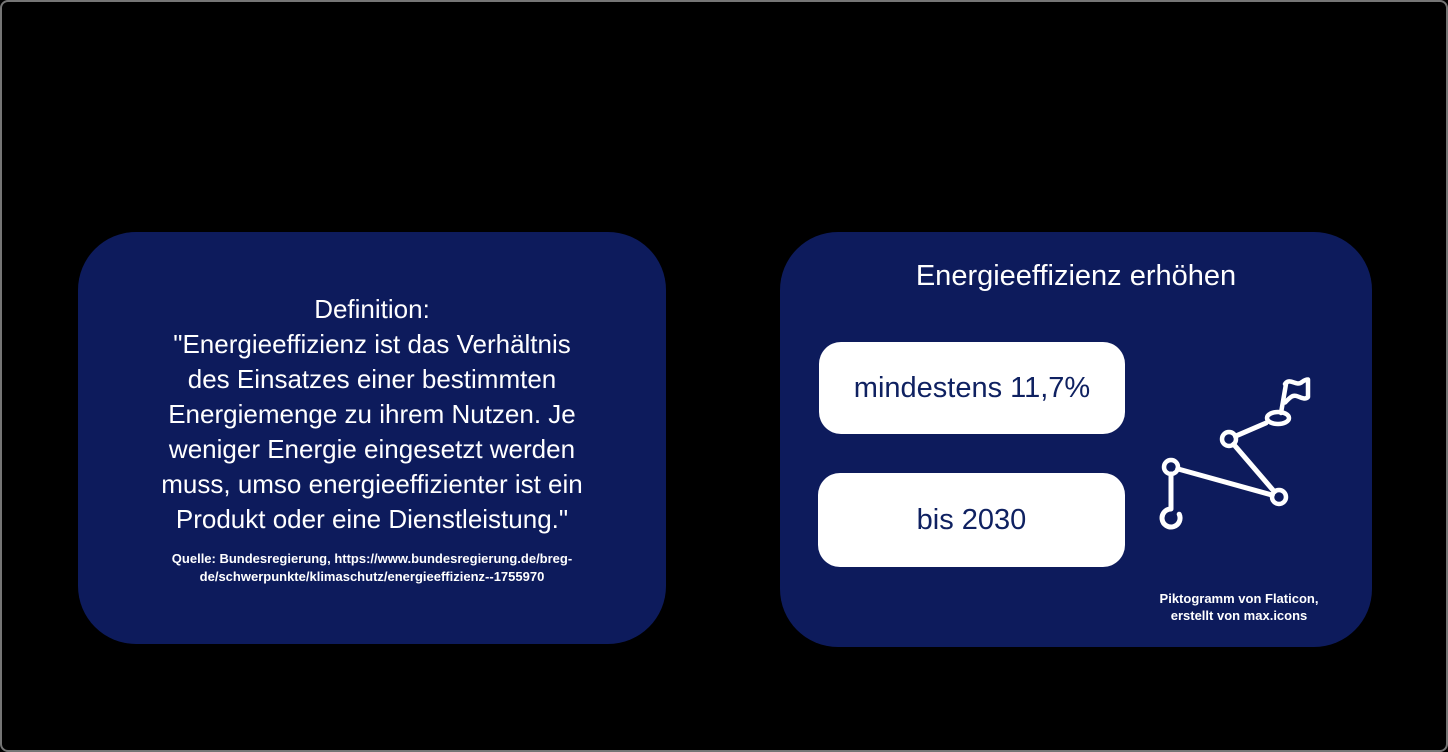 This screenshot has height=752, width=1448. What do you see at coordinates (1076, 276) in the screenshot?
I see `target-card-title: Energieeffizienz erhöhen` at bounding box center [1076, 276].